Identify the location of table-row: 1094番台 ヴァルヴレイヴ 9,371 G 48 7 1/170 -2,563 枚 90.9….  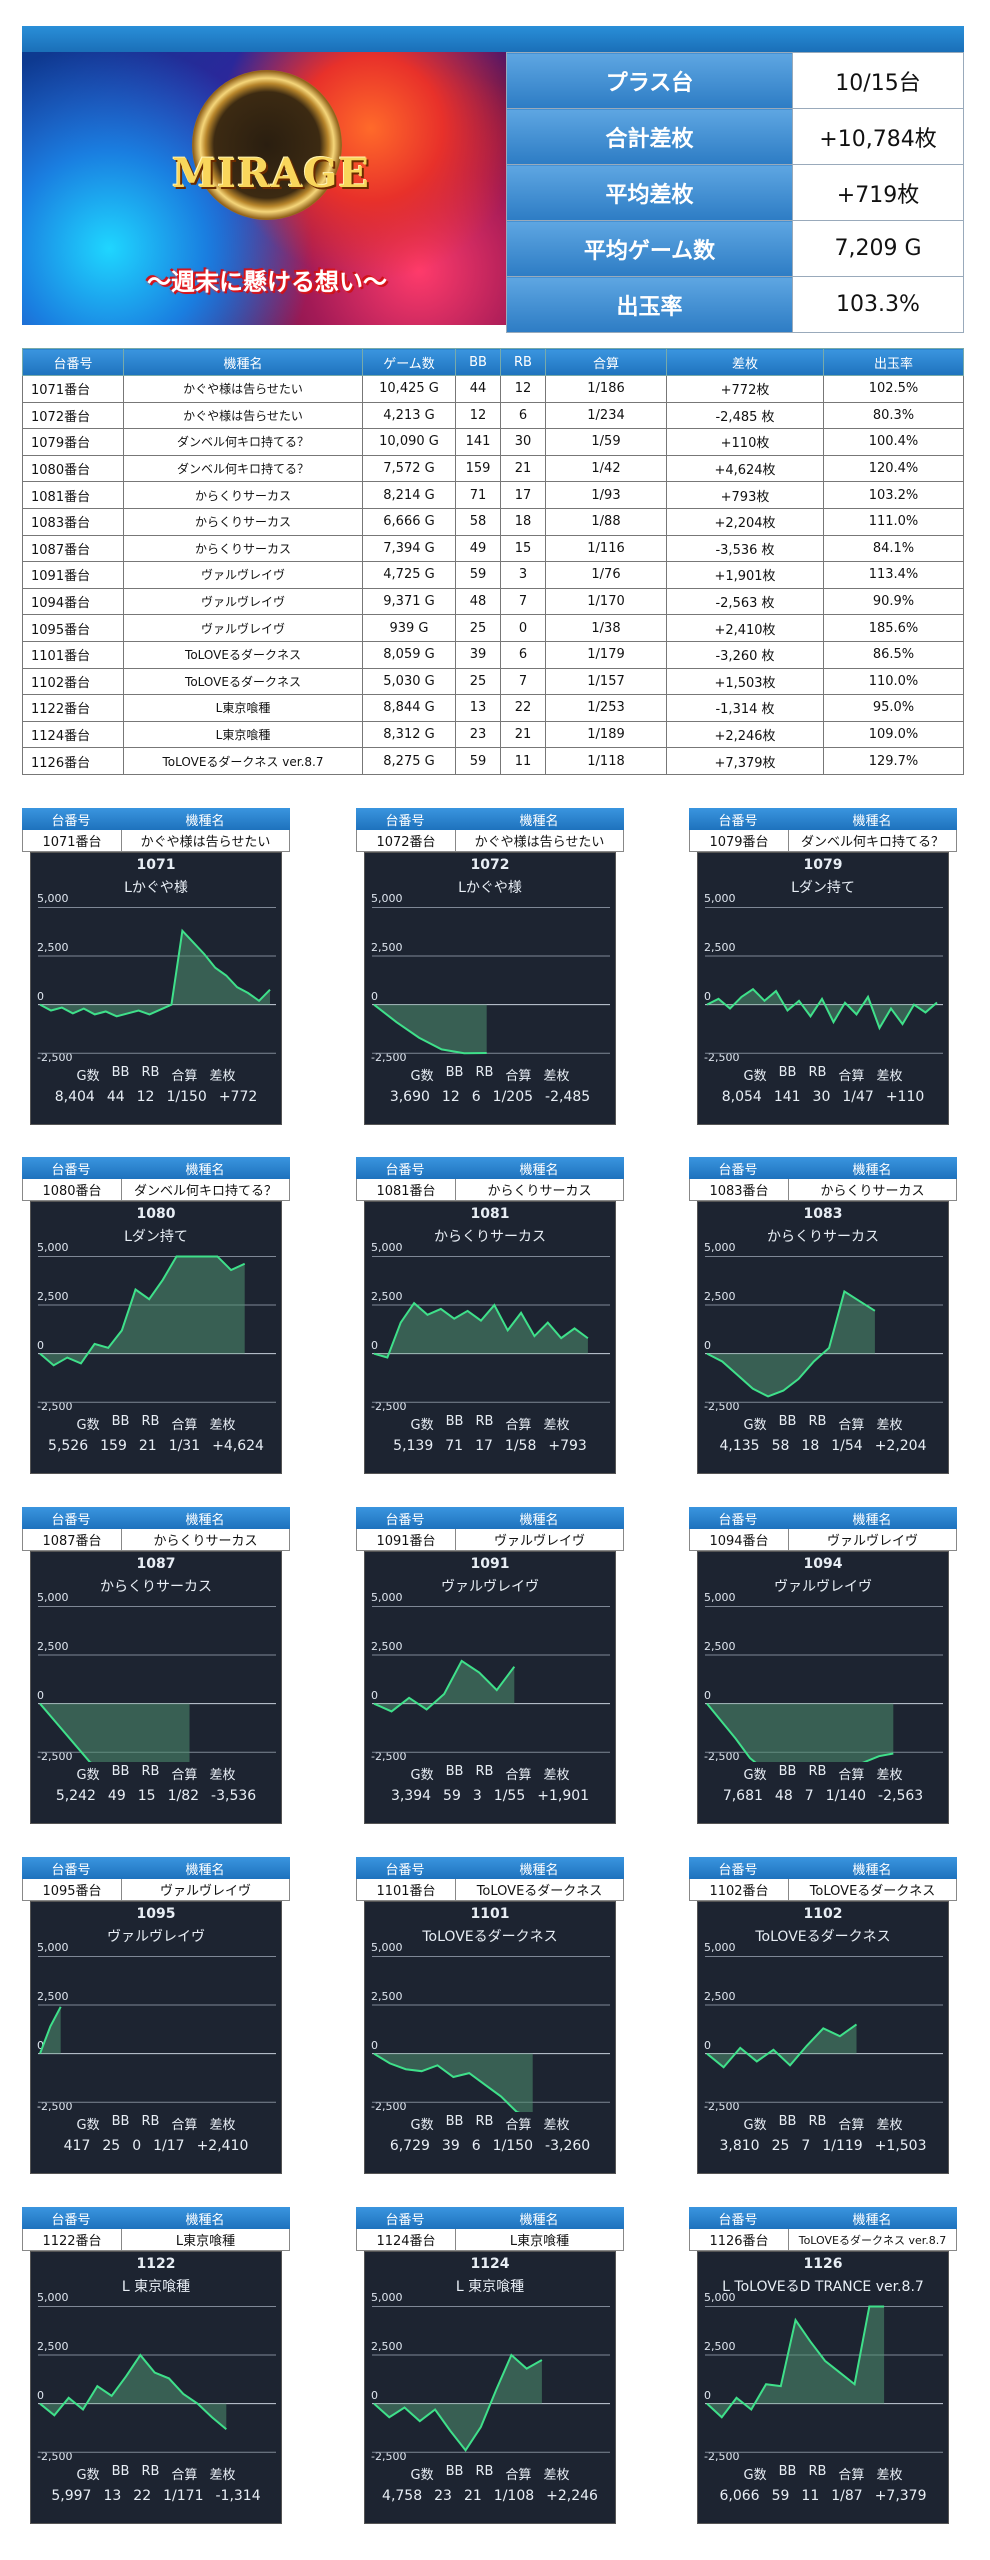
(493, 601).